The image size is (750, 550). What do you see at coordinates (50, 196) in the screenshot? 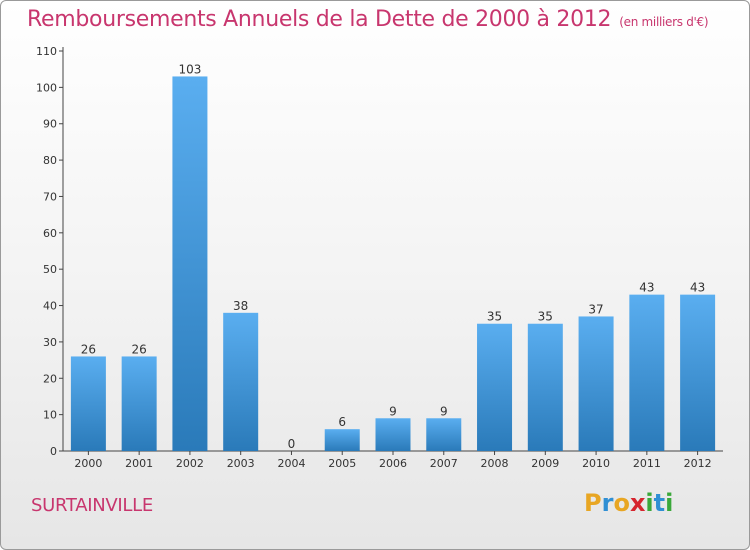
I see `y-tick-label: 70` at bounding box center [50, 196].